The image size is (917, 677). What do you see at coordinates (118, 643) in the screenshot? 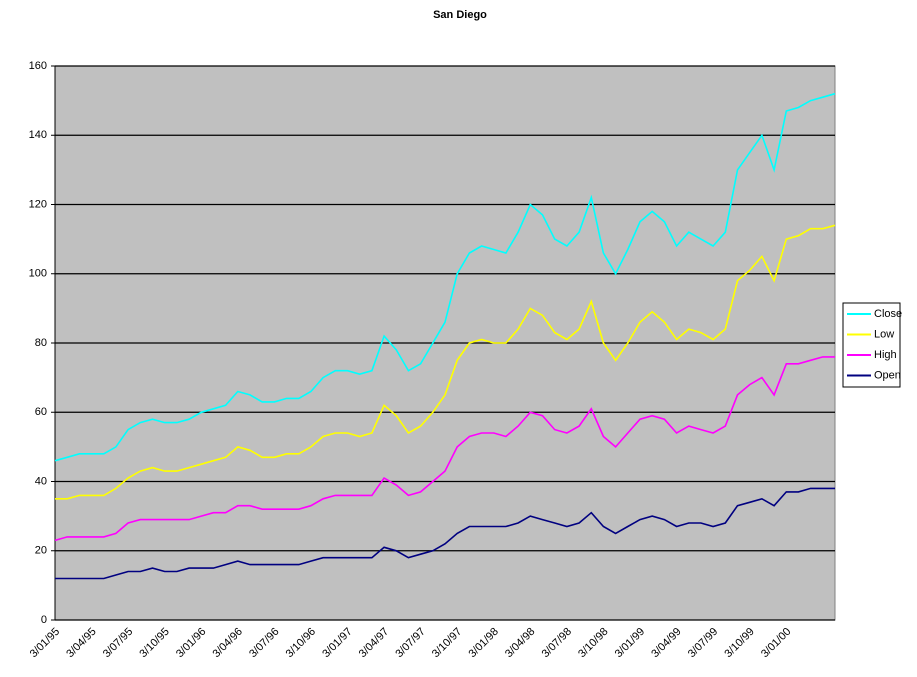
I see `x-tick-label: 3/07/95` at bounding box center [118, 643].